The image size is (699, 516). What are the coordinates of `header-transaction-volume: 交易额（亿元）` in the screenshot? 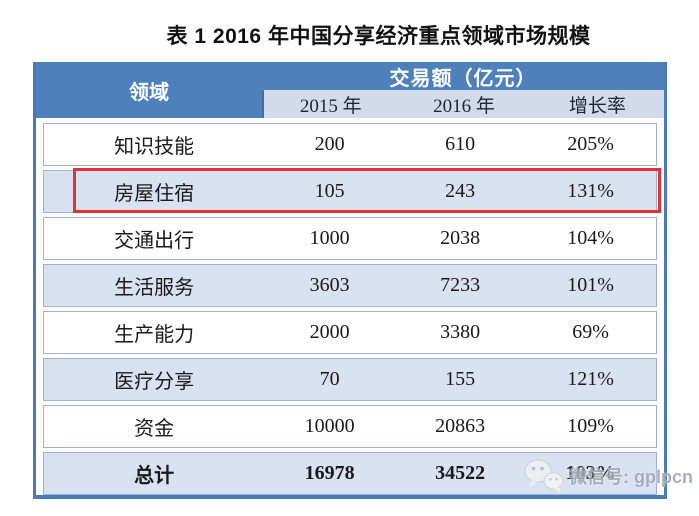 It's located at (463, 78).